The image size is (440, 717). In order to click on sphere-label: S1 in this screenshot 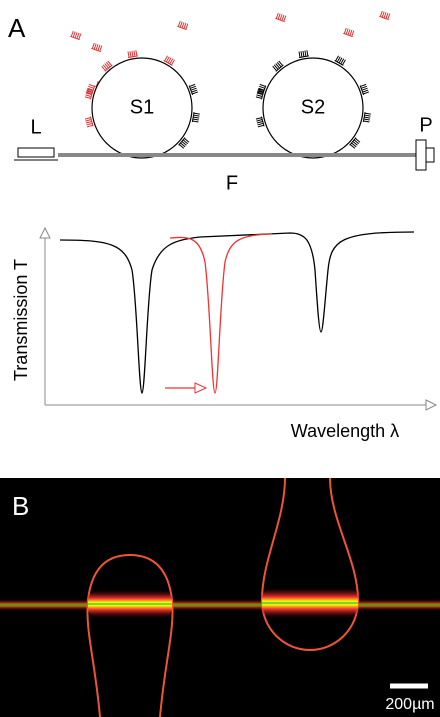, I will do `click(142, 107)`.